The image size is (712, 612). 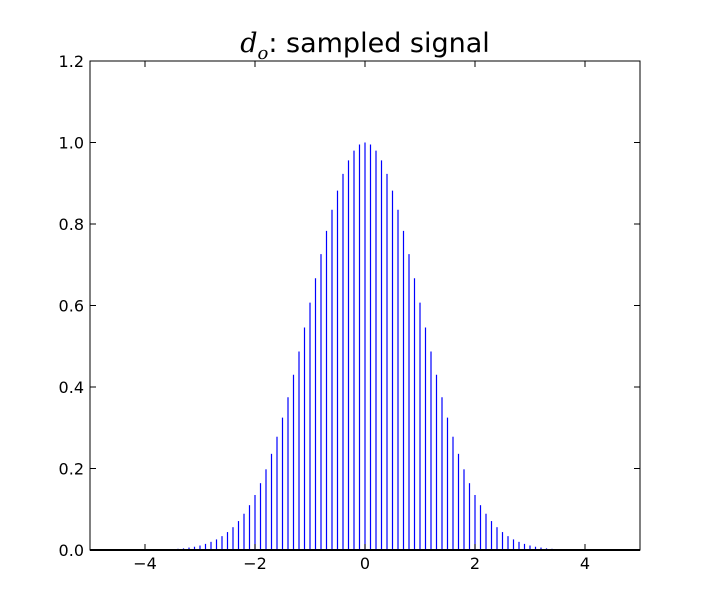 I want to click on y-tick-label: 1.0, so click(x=71, y=143).